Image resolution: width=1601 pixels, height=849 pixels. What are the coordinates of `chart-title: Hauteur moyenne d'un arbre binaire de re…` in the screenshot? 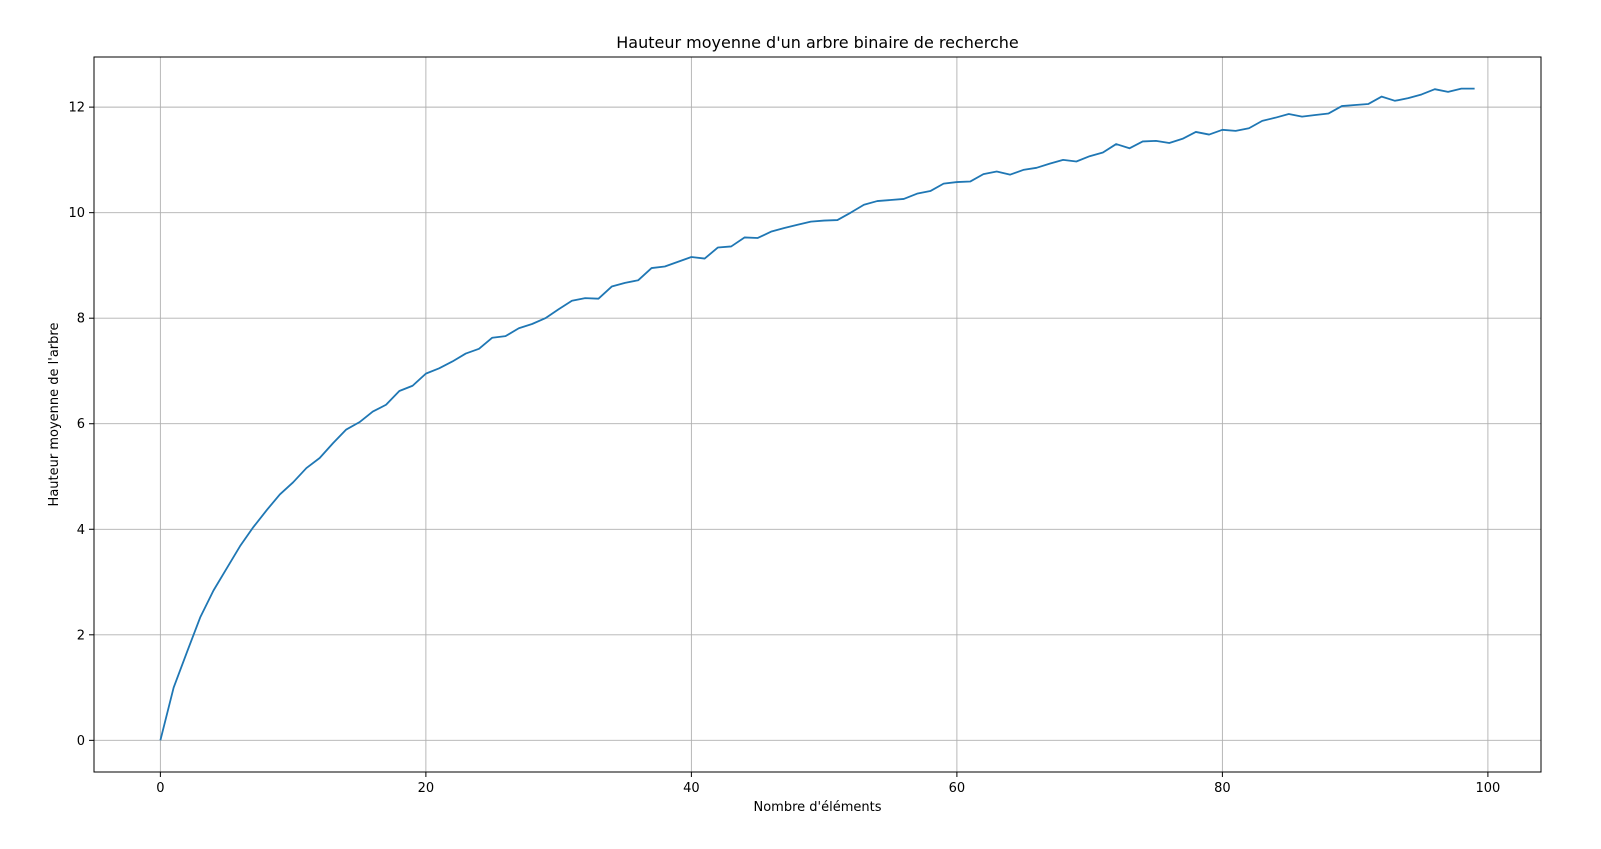 It's located at (817, 42).